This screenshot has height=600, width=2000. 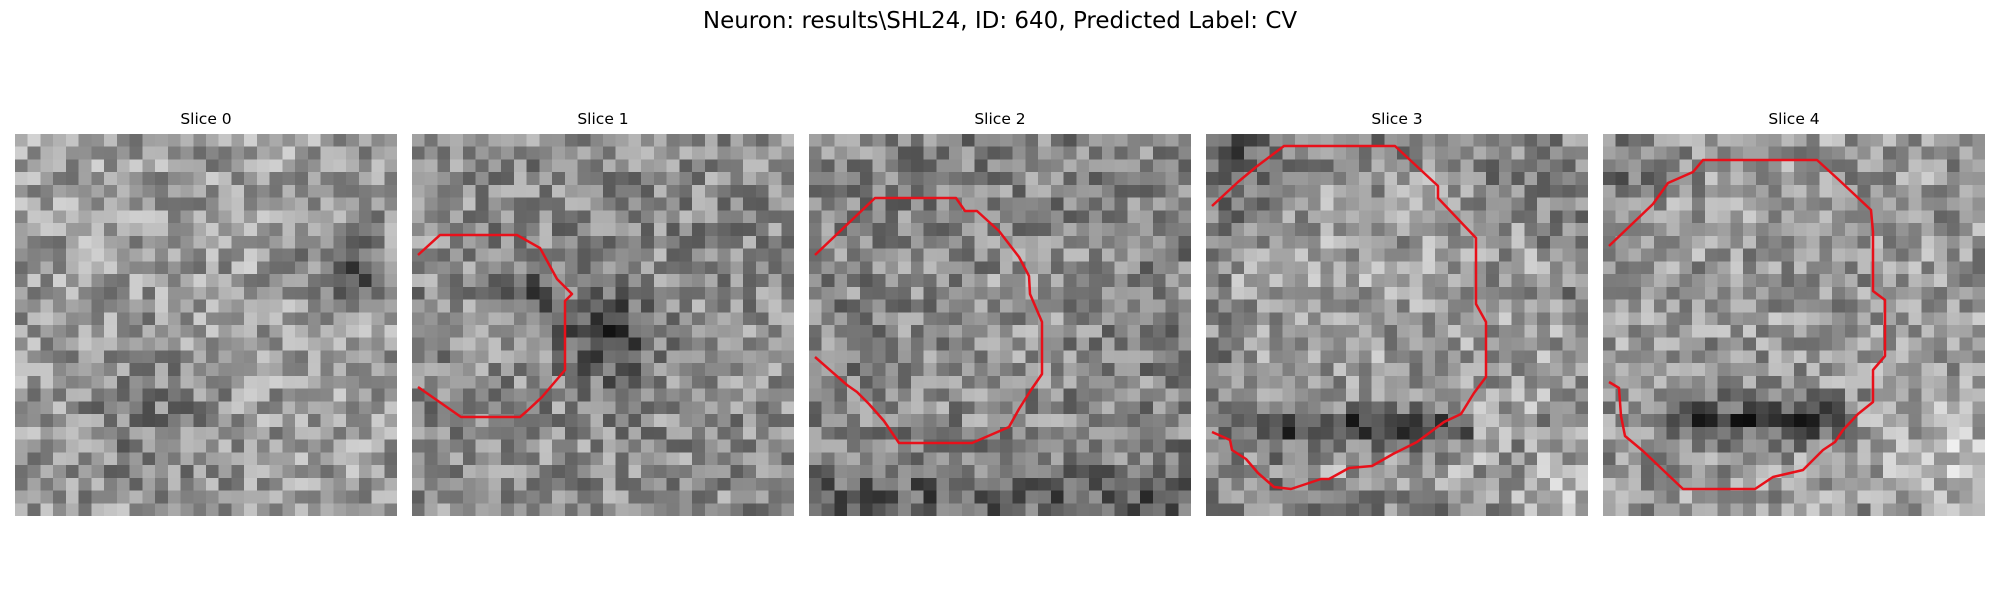 I want to click on slice-title: Slice 1, so click(x=603, y=119).